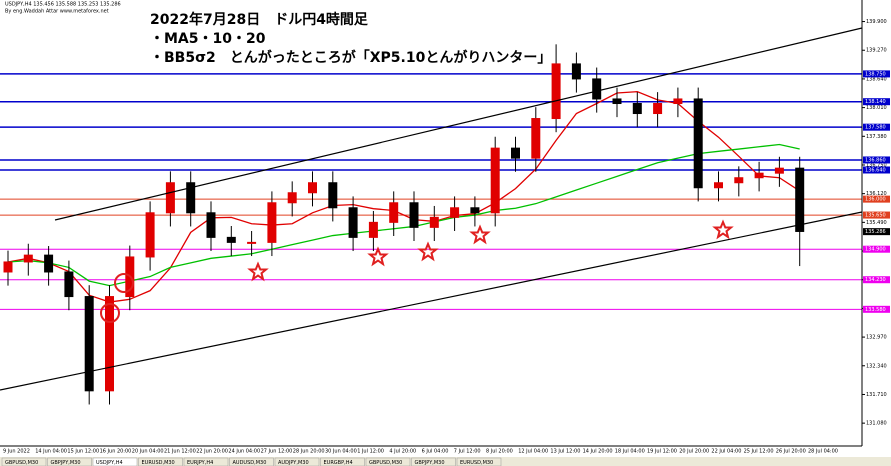 The width and height of the screenshot is (891, 466). Describe the element at coordinates (876, 395) in the screenshot. I see `y-tick-label: 131.710` at that location.